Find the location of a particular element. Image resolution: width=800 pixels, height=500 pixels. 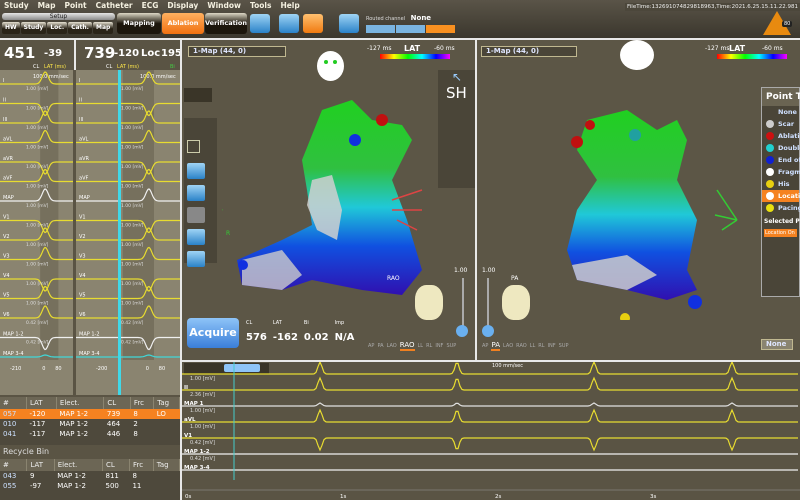

menu-display: Display is located at coordinates (183, 5).